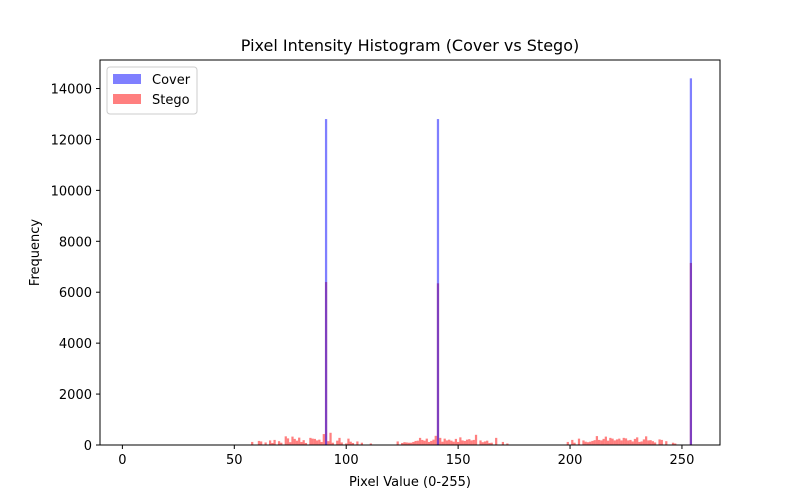  I want to click on x-tick-label-50: 50, so click(234, 460).